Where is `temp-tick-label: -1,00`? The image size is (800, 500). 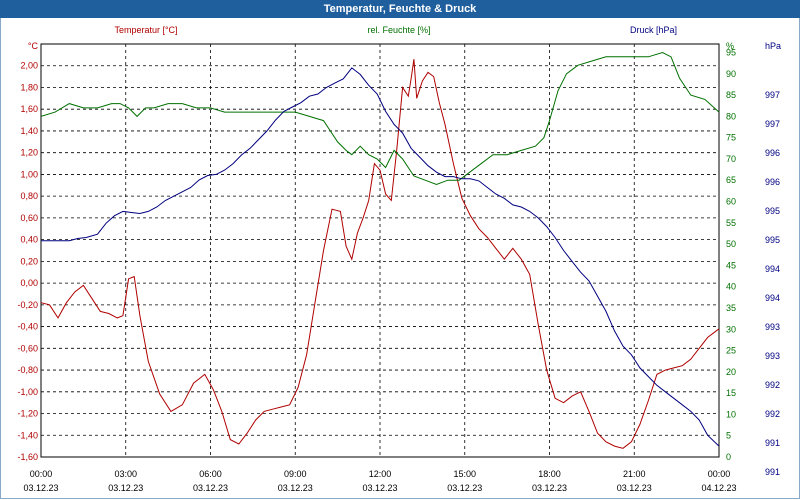
temp-tick-label: -1,00 is located at coordinates (27, 392).